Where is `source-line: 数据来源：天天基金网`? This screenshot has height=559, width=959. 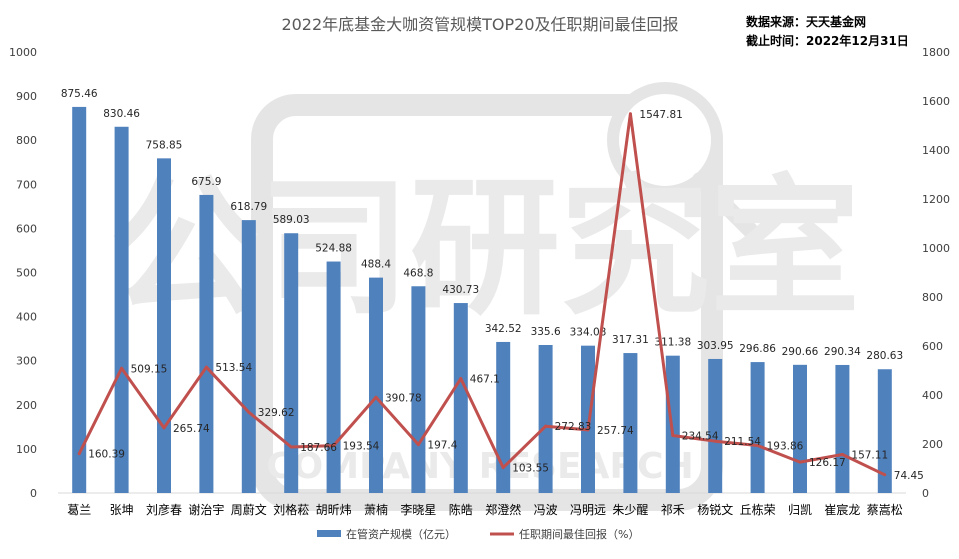
source-line: 数据来源：天天基金网 is located at coordinates (806, 21).